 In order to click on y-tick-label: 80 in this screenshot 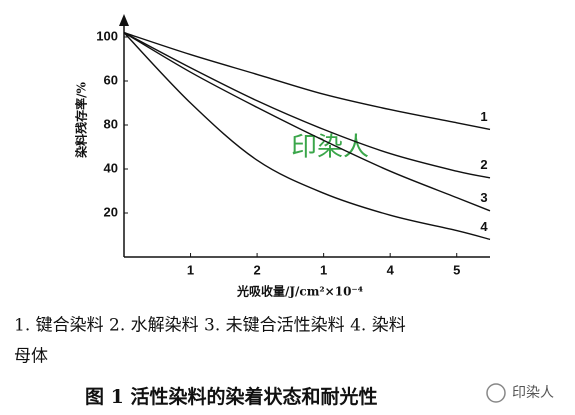, I will do `click(111, 123)`.